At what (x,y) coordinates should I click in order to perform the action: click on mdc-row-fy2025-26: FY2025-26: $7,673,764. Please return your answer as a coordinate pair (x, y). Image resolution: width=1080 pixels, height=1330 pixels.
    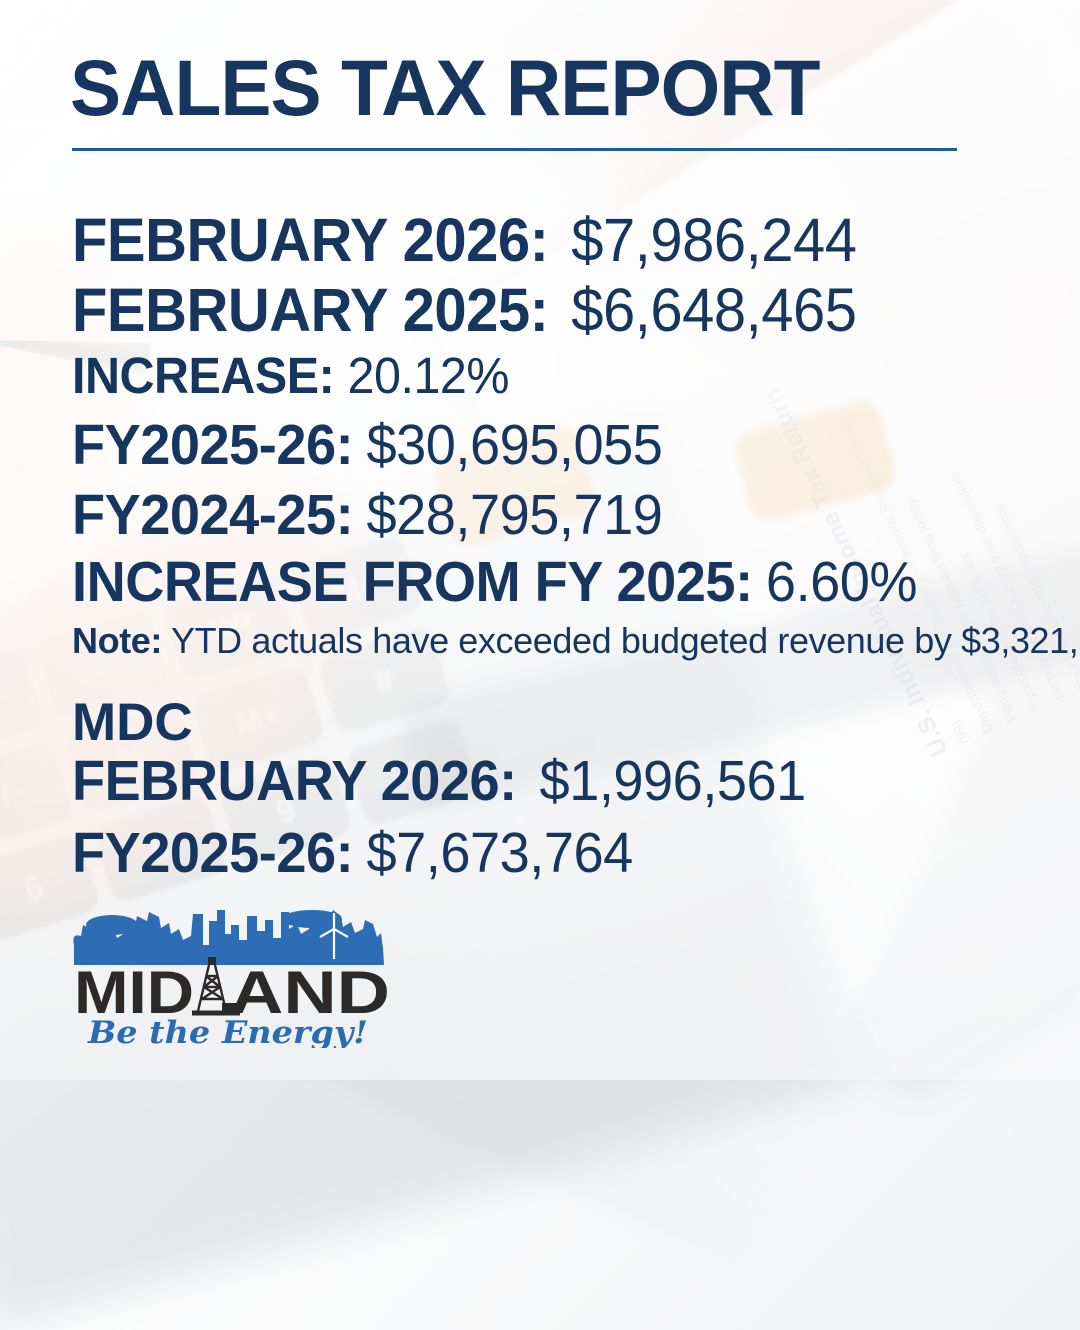
    Looking at the image, I should click on (352, 853).